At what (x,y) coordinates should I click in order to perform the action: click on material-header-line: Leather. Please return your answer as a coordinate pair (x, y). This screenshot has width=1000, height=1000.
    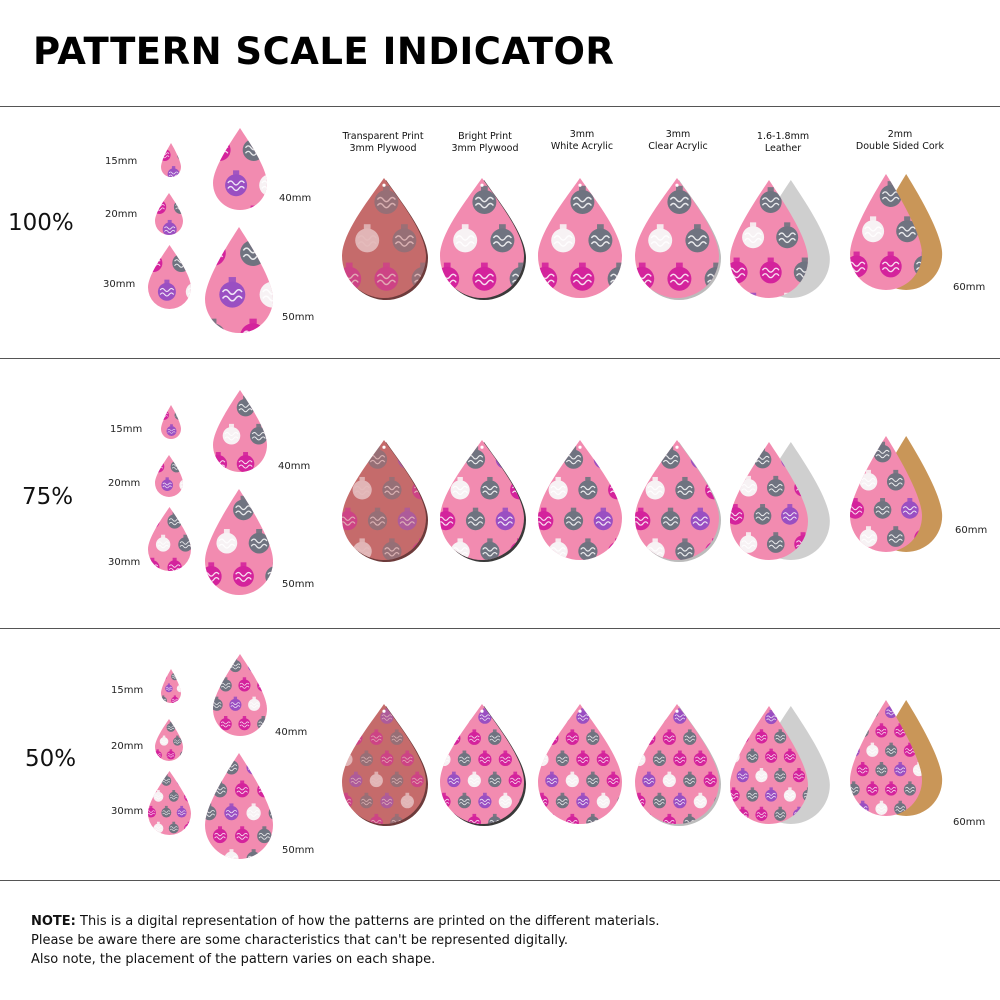
    Looking at the image, I should click on (783, 148).